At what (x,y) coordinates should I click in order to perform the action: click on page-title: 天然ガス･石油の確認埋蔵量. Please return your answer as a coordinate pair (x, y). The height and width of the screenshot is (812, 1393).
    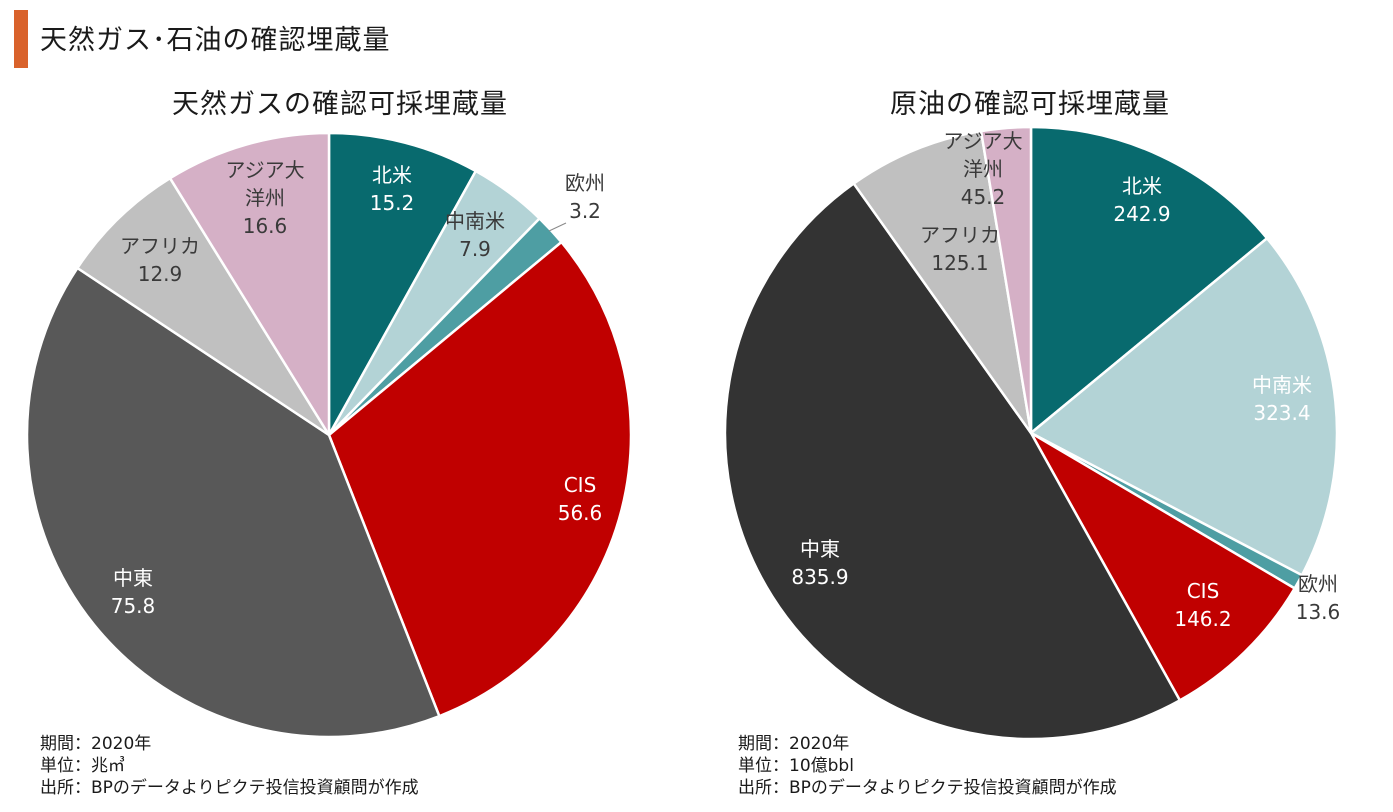
    Looking at the image, I should click on (215, 40).